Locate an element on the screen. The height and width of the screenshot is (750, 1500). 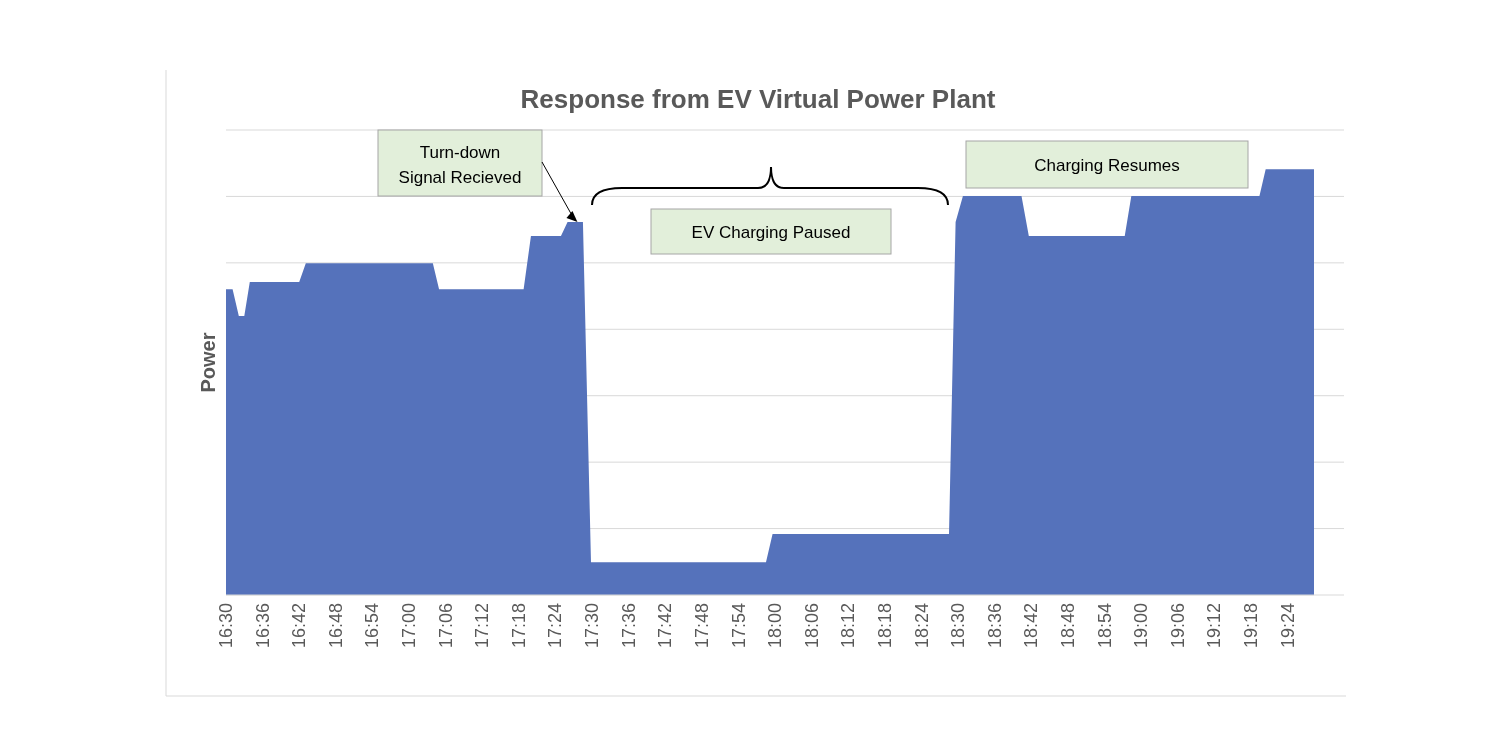
annotation: Charging Resumes is located at coordinates (1107, 165).